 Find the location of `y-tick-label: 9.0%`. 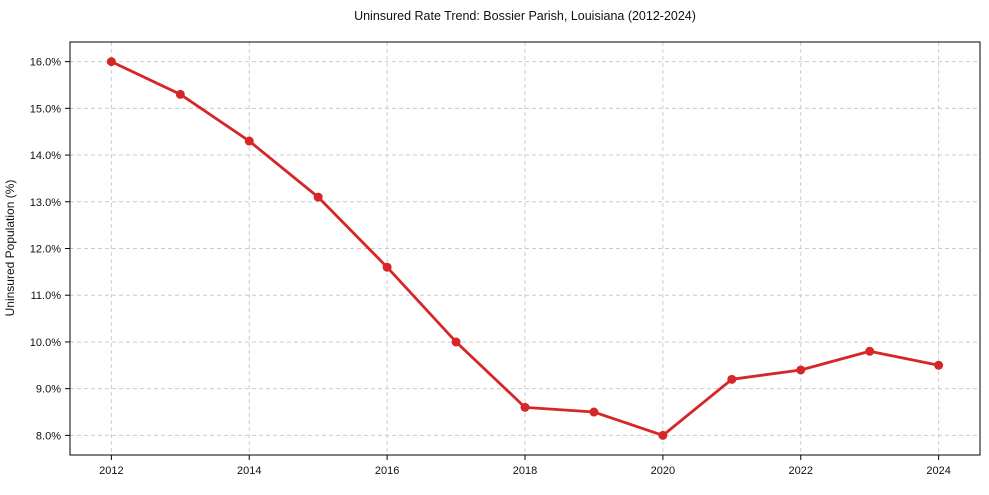

y-tick-label: 9.0% is located at coordinates (48, 390).